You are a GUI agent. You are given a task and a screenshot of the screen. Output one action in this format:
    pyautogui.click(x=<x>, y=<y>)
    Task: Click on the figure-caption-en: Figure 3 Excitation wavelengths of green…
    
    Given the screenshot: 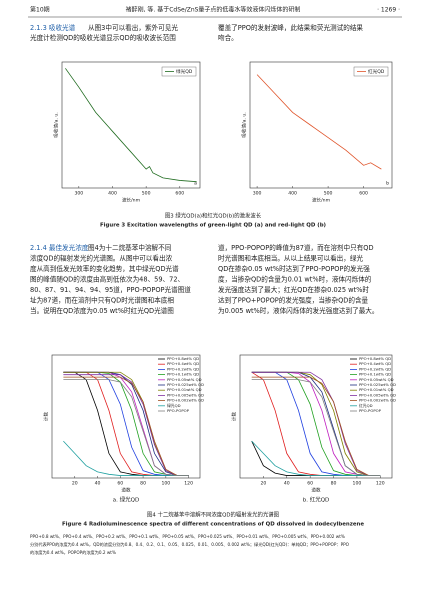 What is the action you would take?
    pyautogui.click(x=213, y=226)
    